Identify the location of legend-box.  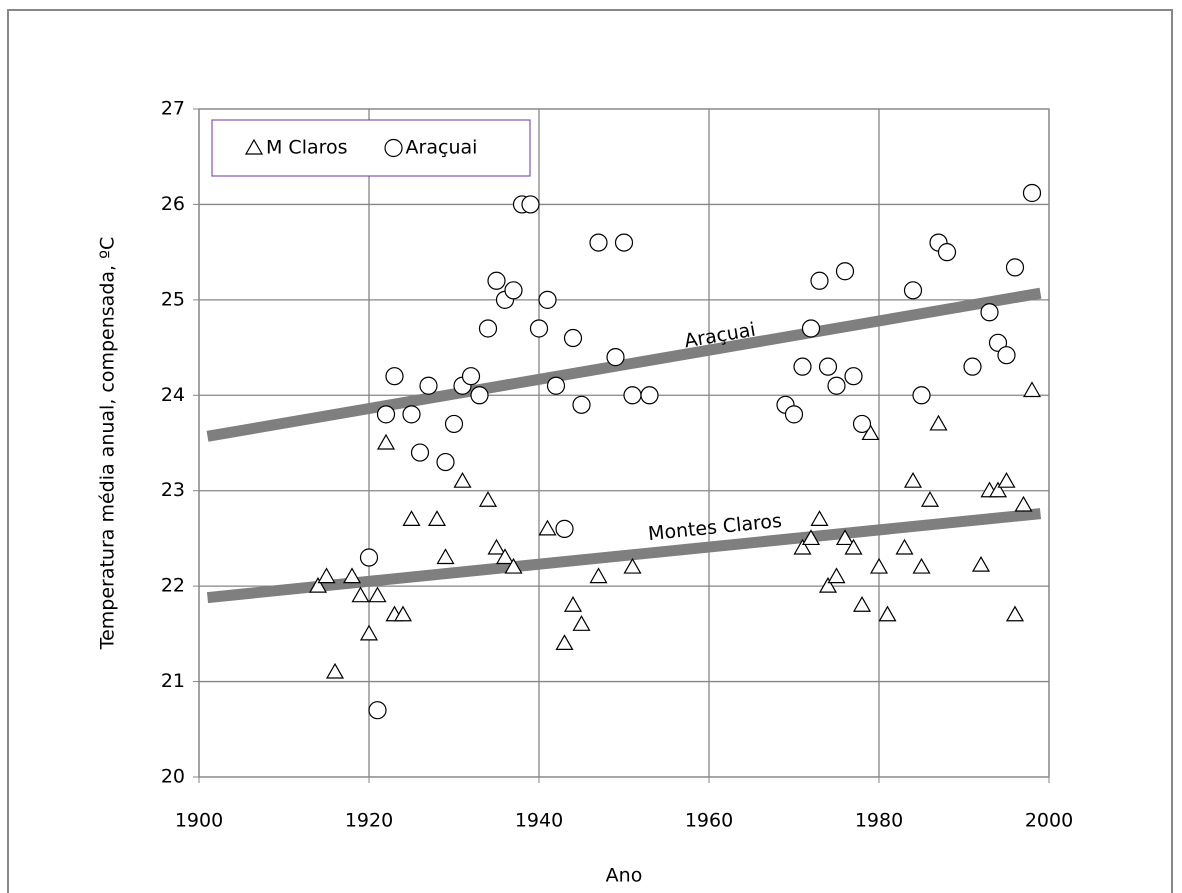
(371, 148).